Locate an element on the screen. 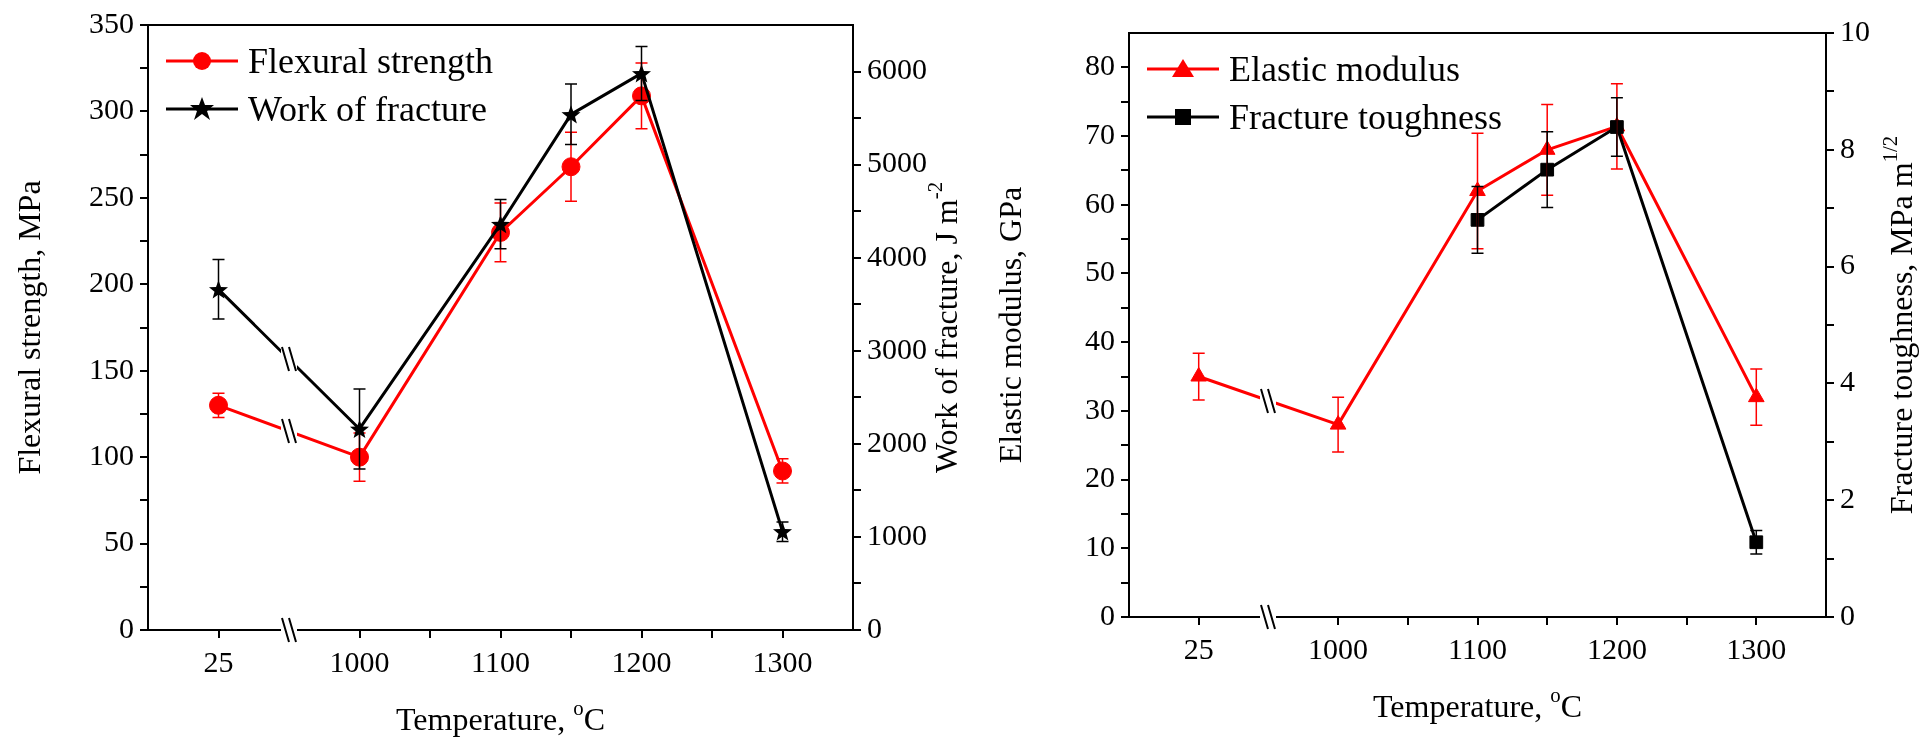  y-axis-title: Flexural strength, MPa is located at coordinates (29, 327).